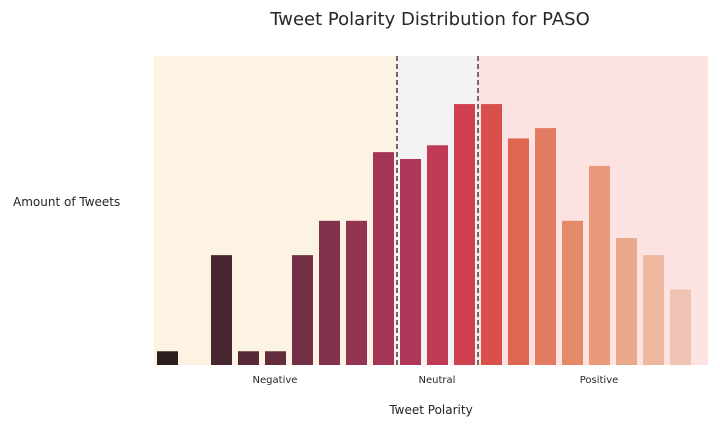 The width and height of the screenshot is (720, 432). Describe the element at coordinates (67, 202) in the screenshot. I see `y-axis-label: Amount of Tweets` at that location.